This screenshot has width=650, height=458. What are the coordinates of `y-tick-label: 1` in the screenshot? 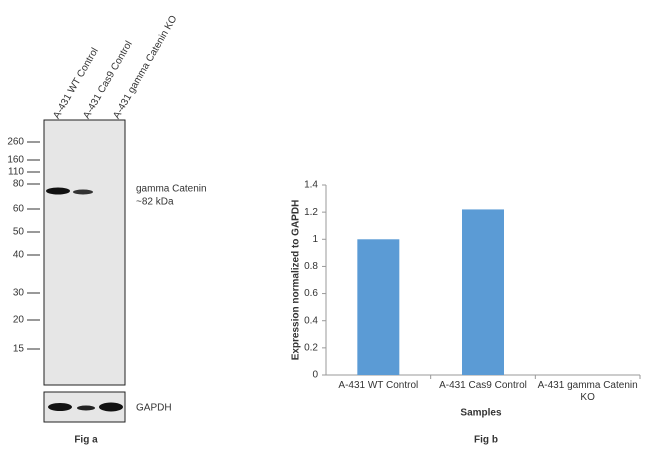 It's located at (315, 239).